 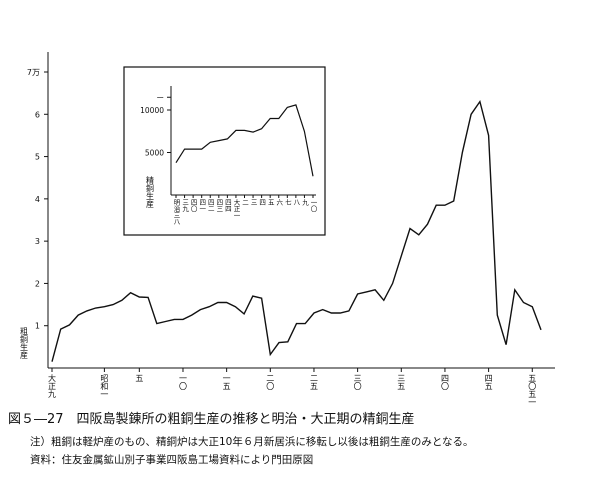 I want to click on inset-x-tick-label: 四一, so click(x=202, y=205).